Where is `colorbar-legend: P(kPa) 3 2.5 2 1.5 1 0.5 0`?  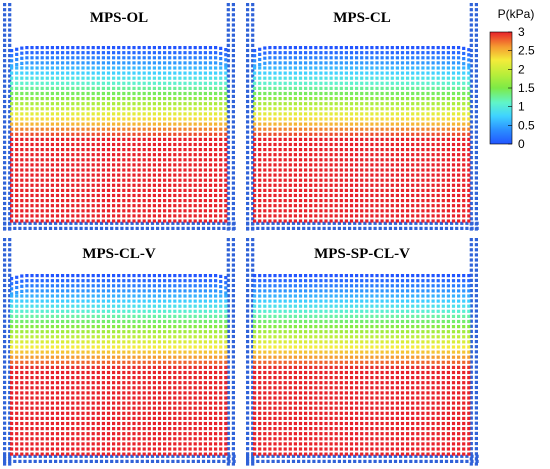 colorbar-legend: P(kPa) 3 2.5 2 1.5 1 0.5 0 is located at coordinates (512, 79).